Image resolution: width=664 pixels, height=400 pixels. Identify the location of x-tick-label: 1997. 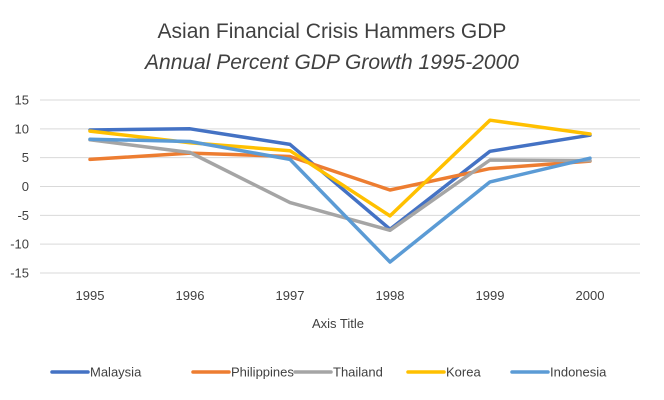
(290, 295).